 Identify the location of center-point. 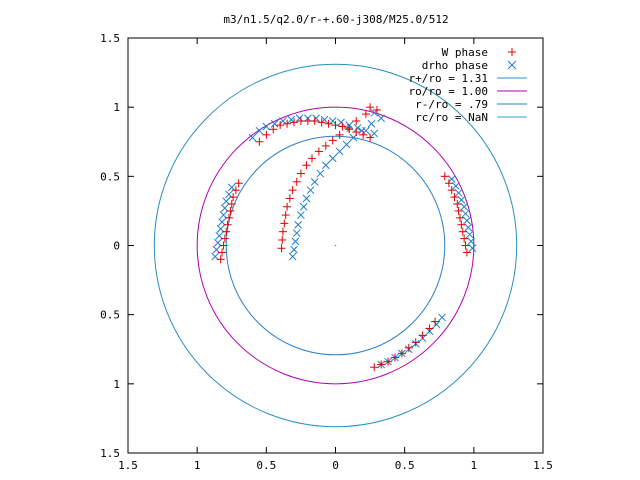
(335, 245).